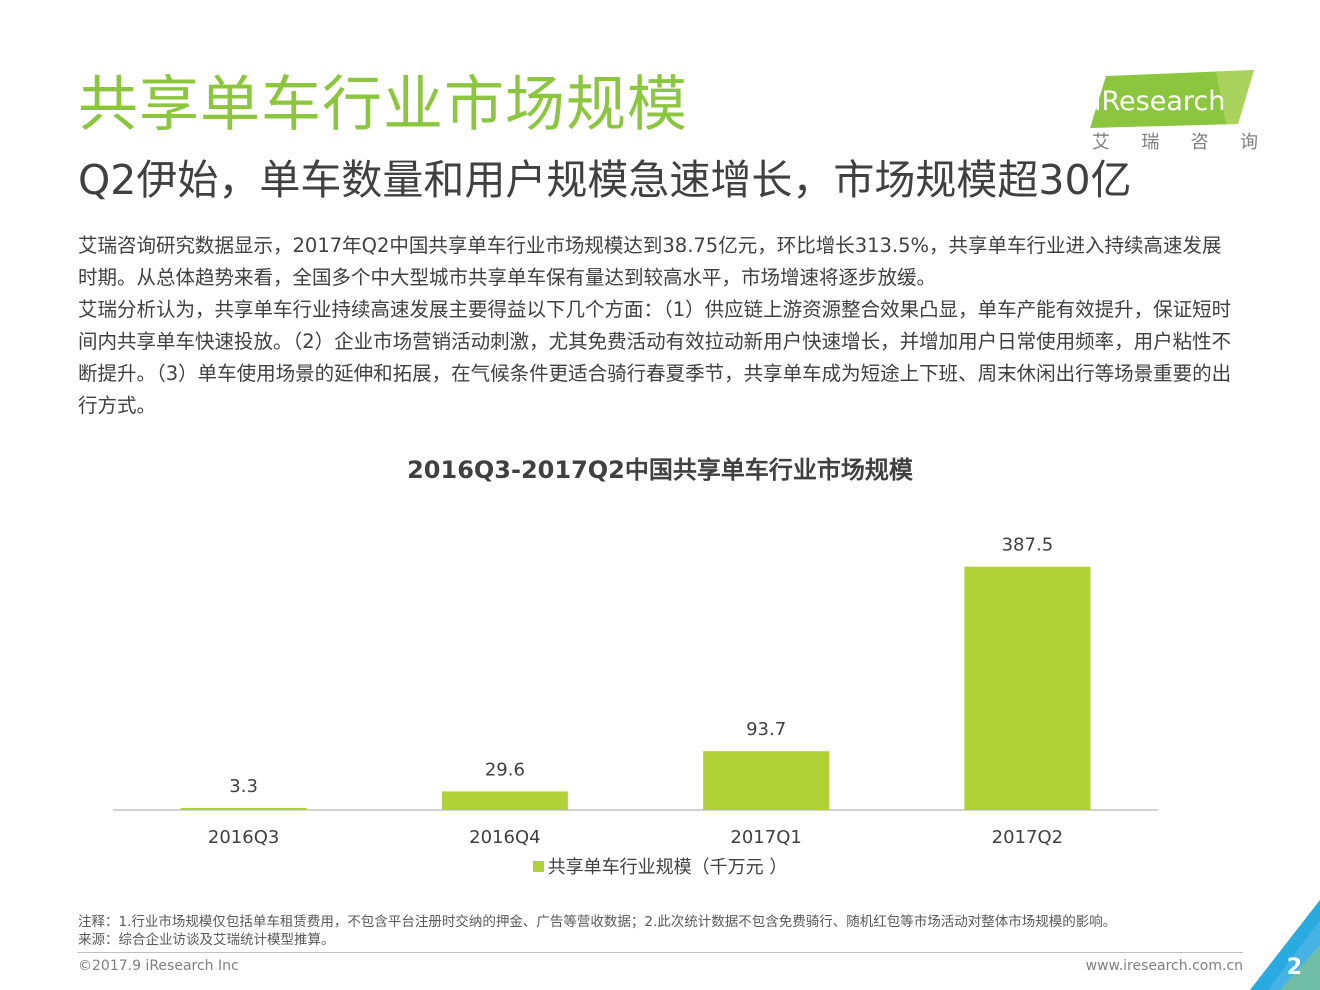 This screenshot has height=990, width=1320. What do you see at coordinates (383, 105) in the screenshot?
I see `page-title: 共享单车行业市场规模` at bounding box center [383, 105].